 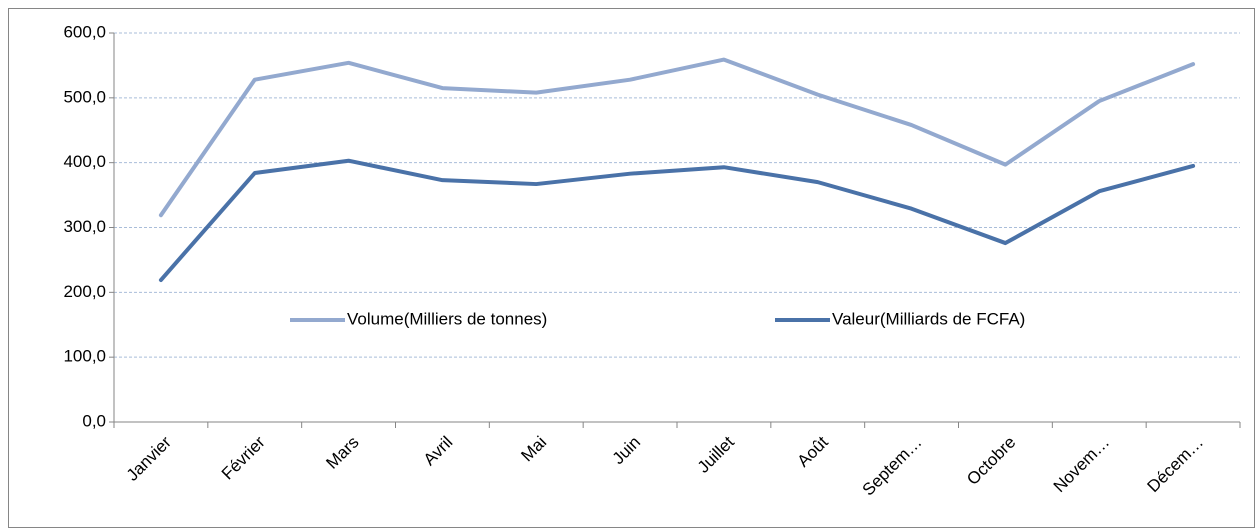 What do you see at coordinates (94, 420) in the screenshot?
I see `y-tick-label: 0,0` at bounding box center [94, 420].